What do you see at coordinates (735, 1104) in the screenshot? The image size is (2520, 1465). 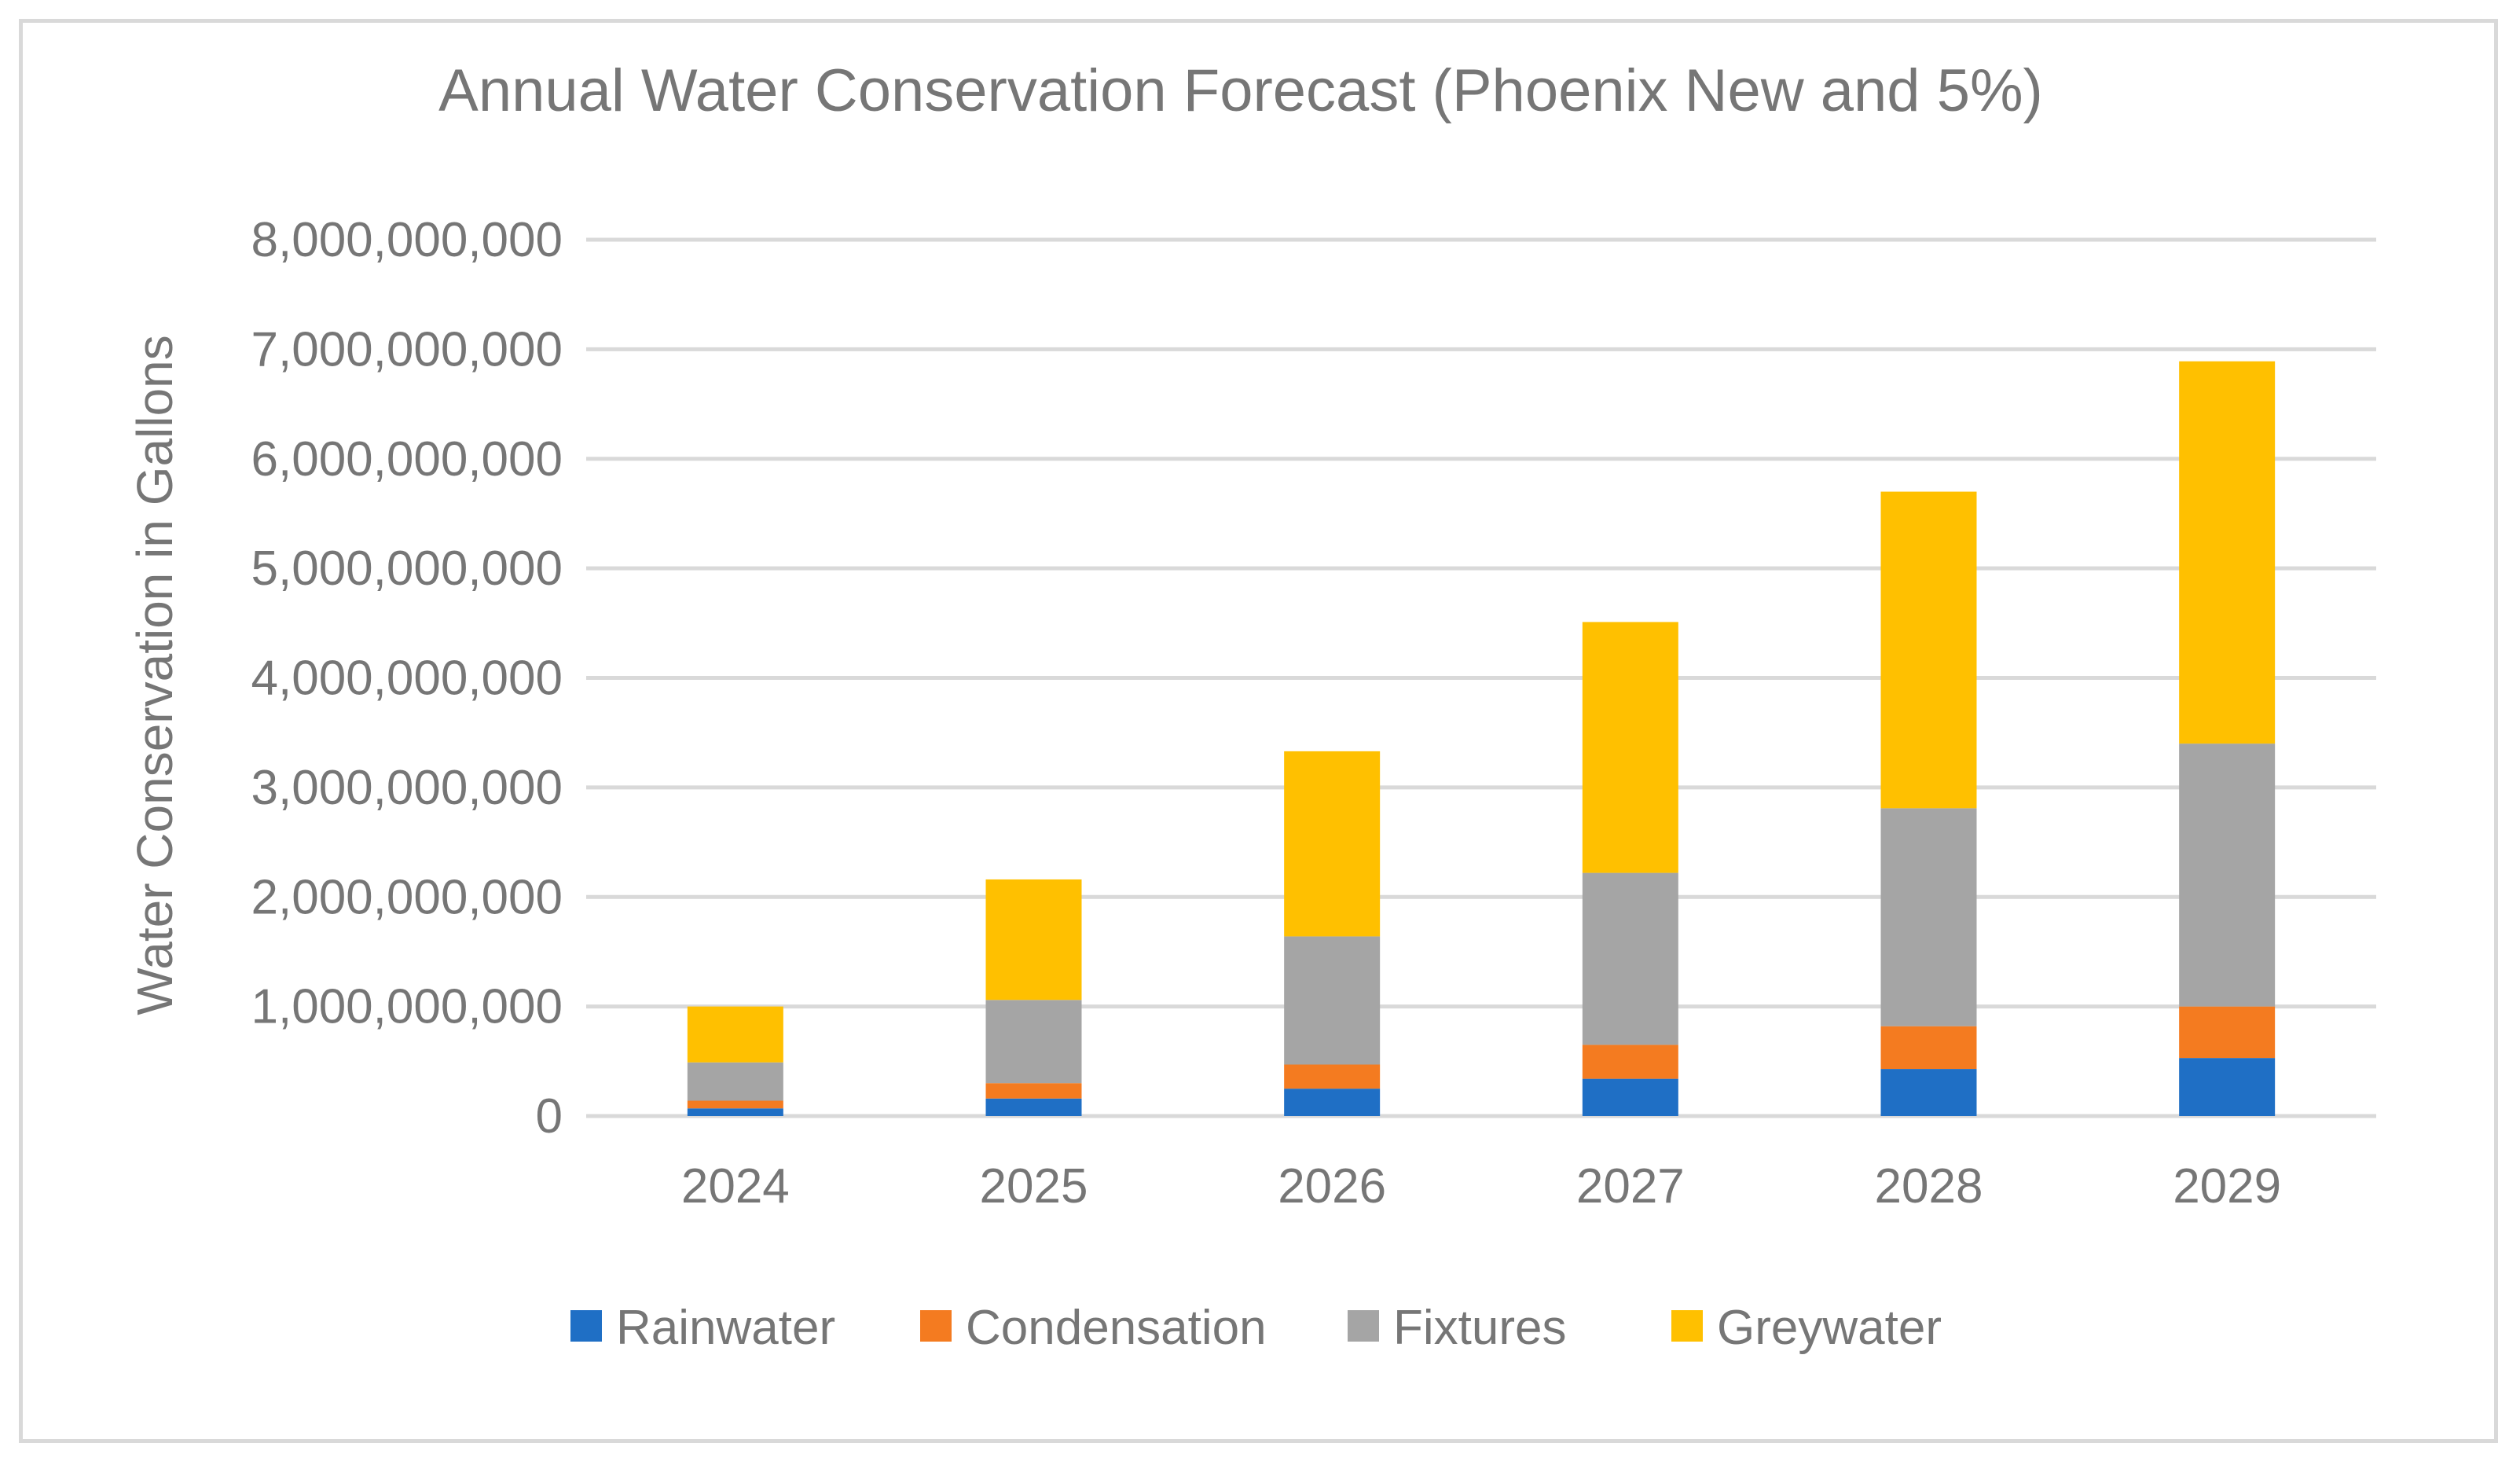 I see `bar-condensation-2024` at bounding box center [735, 1104].